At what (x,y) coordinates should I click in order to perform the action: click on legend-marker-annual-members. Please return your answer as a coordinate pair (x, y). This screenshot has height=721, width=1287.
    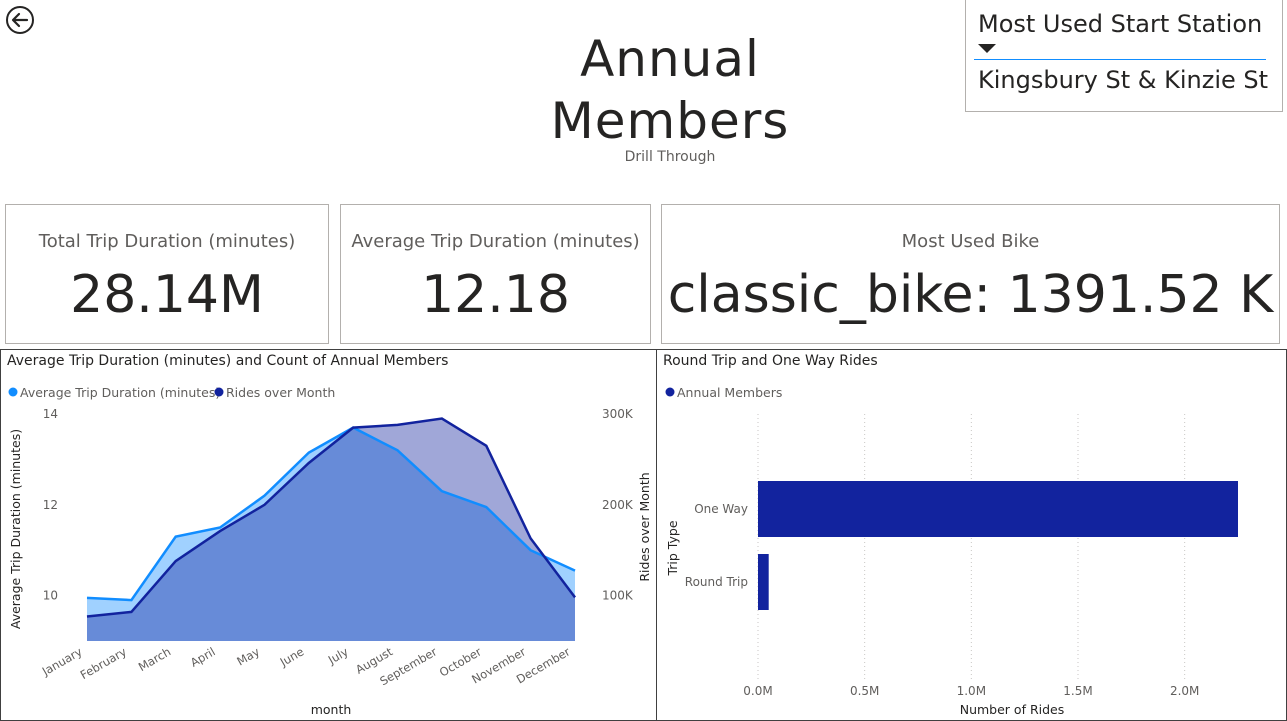
    Looking at the image, I should click on (670, 392).